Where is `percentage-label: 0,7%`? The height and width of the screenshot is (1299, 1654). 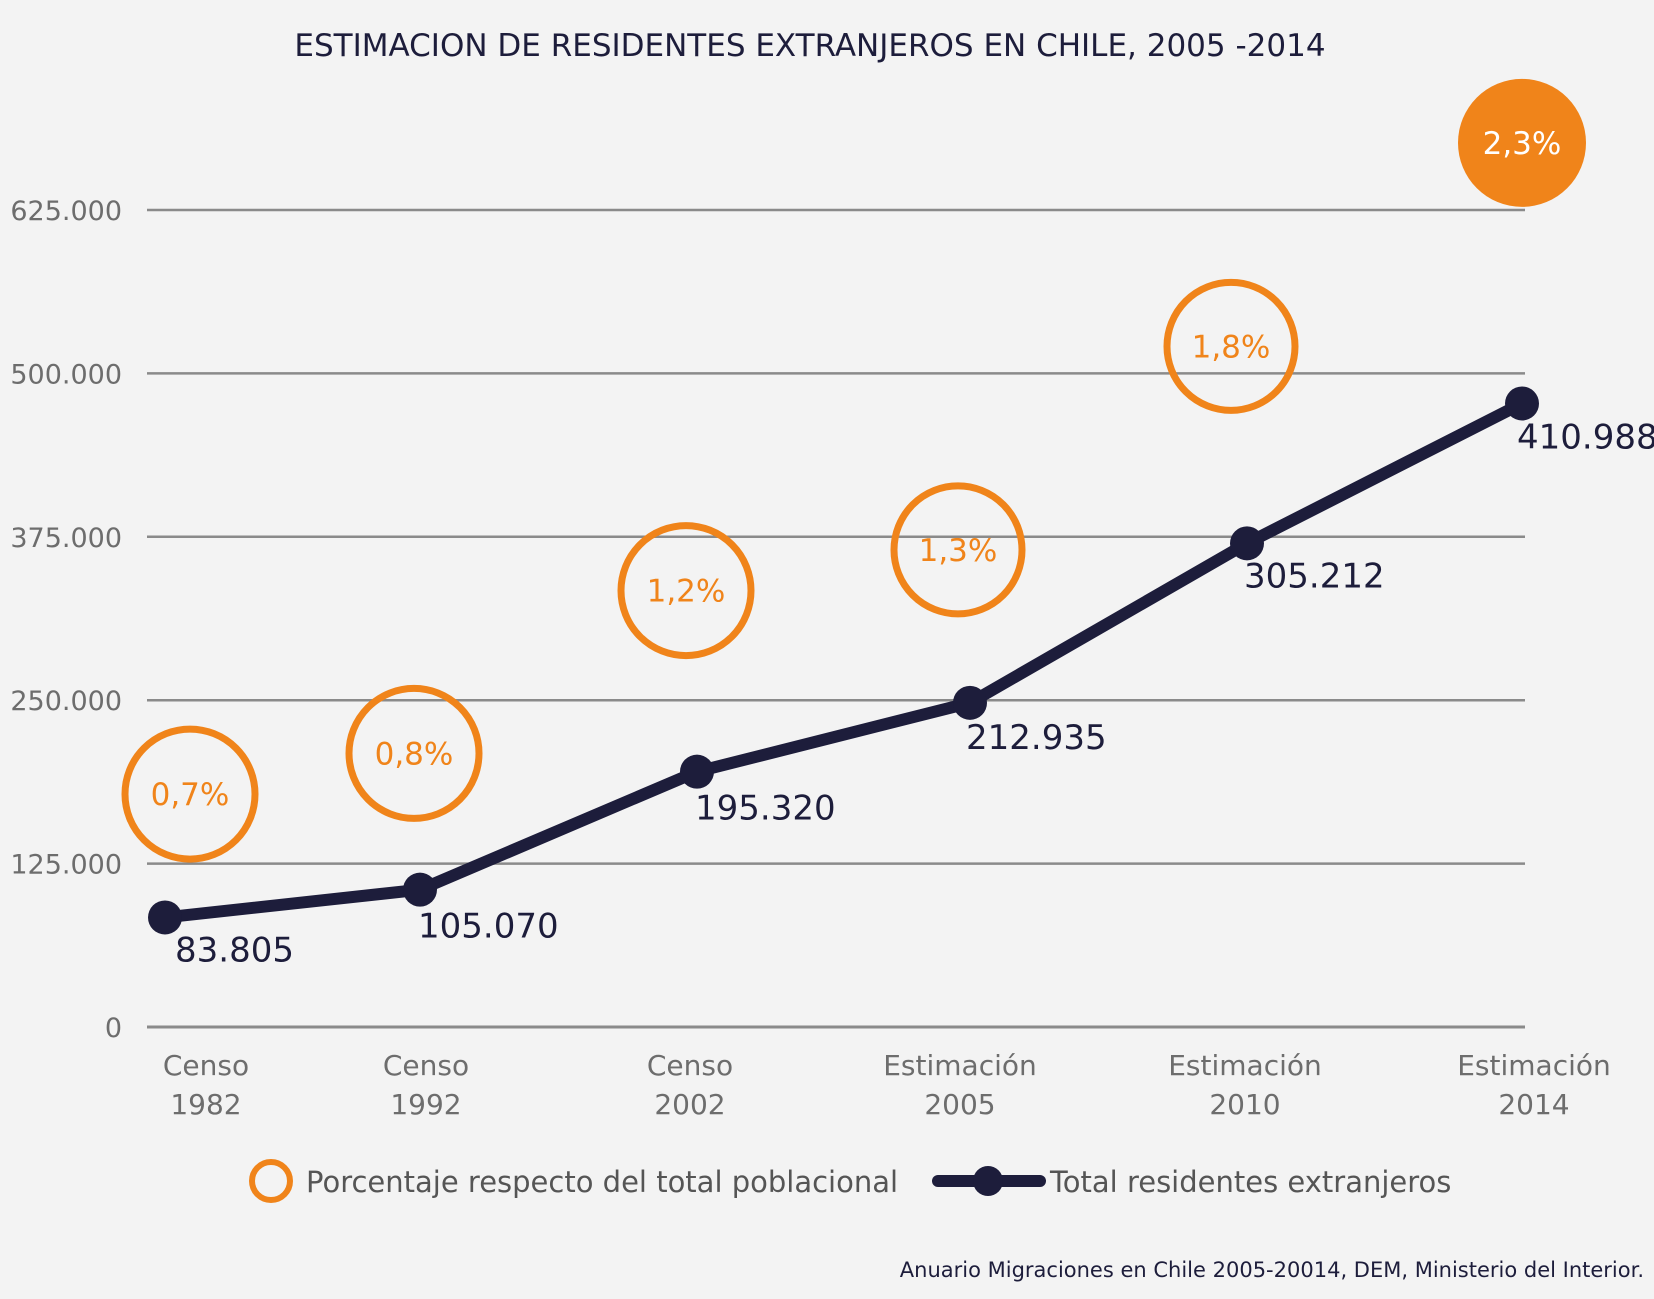 percentage-label: 0,7% is located at coordinates (190, 795).